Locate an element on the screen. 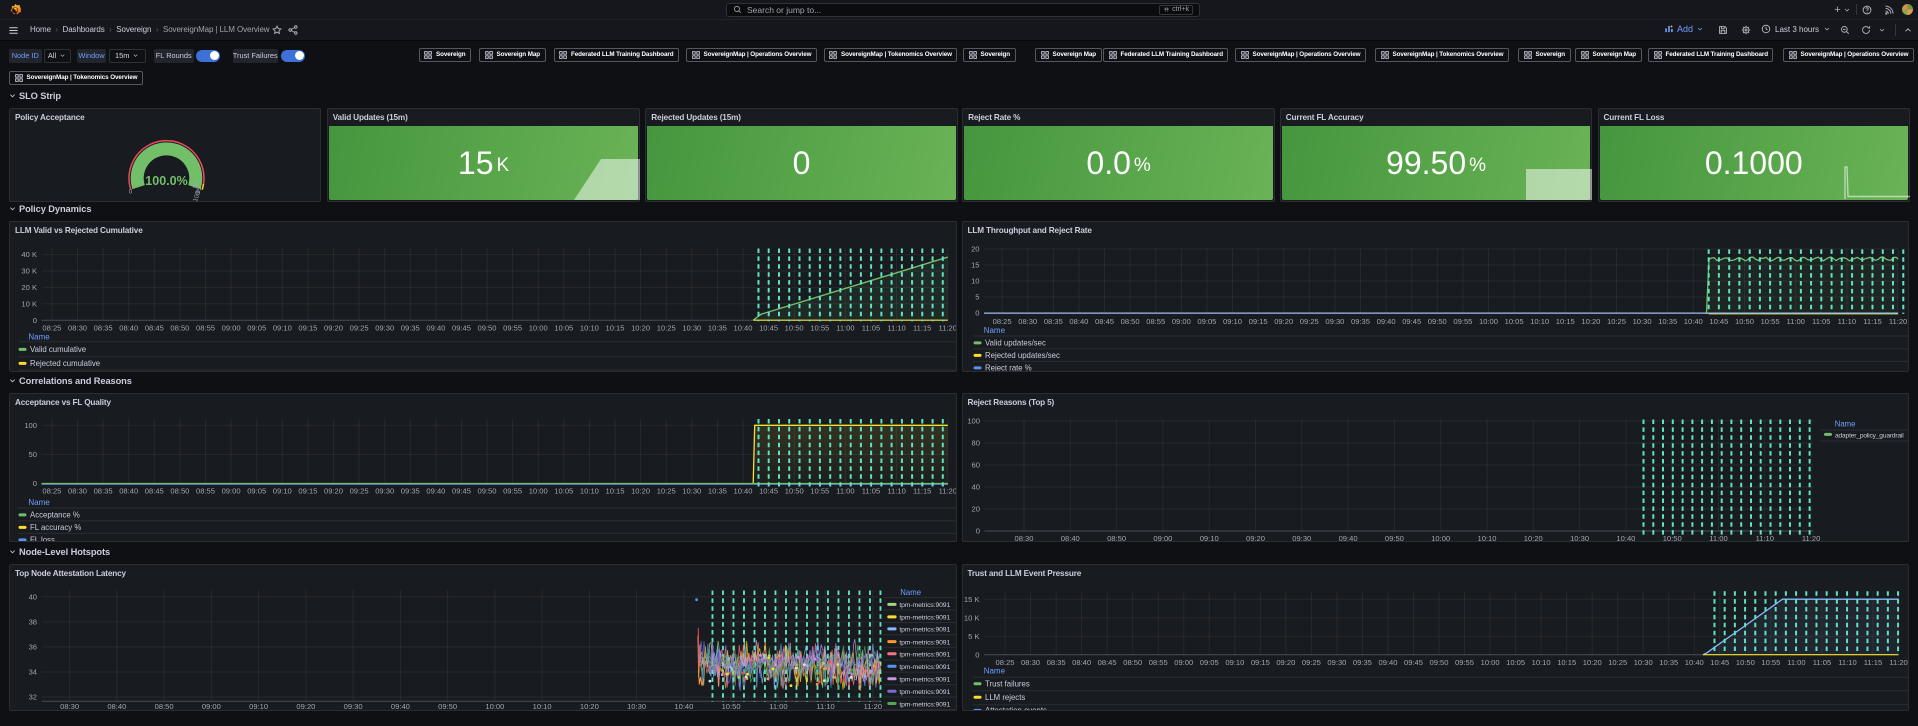 This screenshot has width=1918, height=726. svg-text: 10:55 is located at coordinates (1770, 662).